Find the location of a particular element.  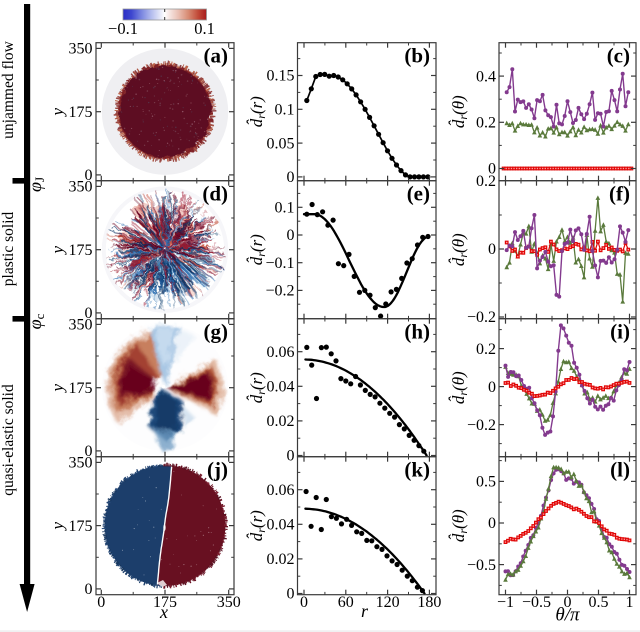

svg-text: x is located at coordinates (163, 612).